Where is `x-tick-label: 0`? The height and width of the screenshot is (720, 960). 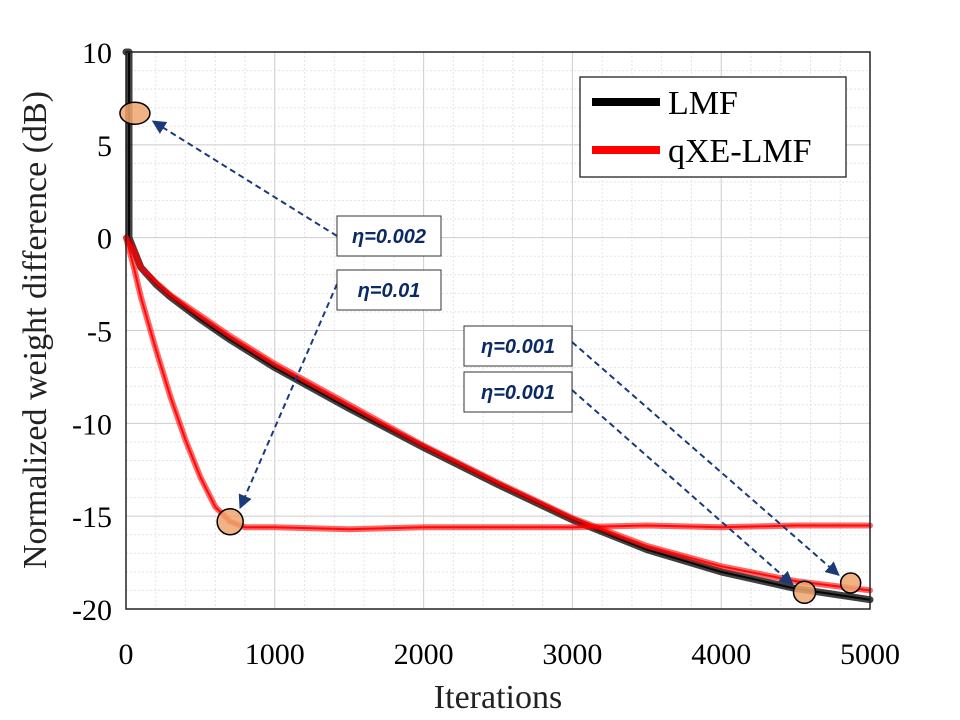 x-tick-label: 0 is located at coordinates (126, 654).